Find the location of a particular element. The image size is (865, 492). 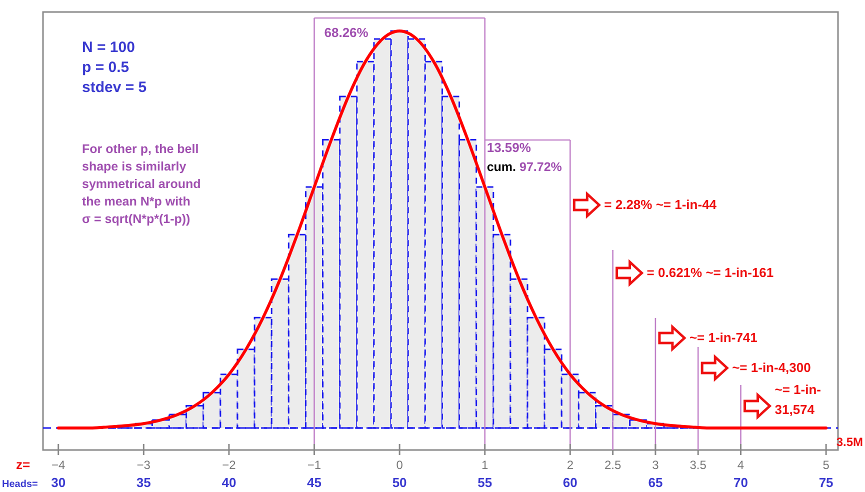

x2-tick-label: −4 is located at coordinates (59, 465).